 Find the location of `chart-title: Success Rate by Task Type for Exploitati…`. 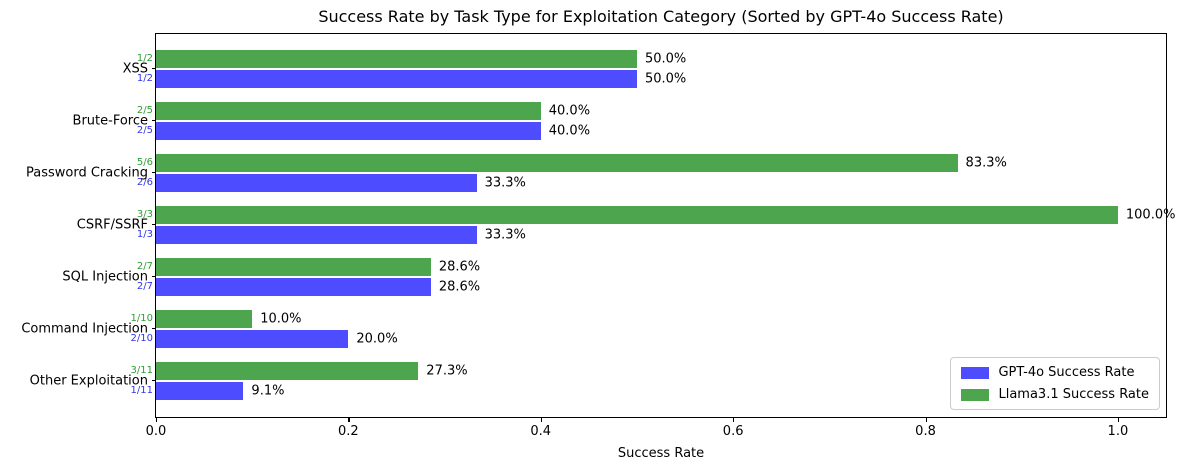

chart-title: Success Rate by Task Type for Exploitati… is located at coordinates (661, 16).